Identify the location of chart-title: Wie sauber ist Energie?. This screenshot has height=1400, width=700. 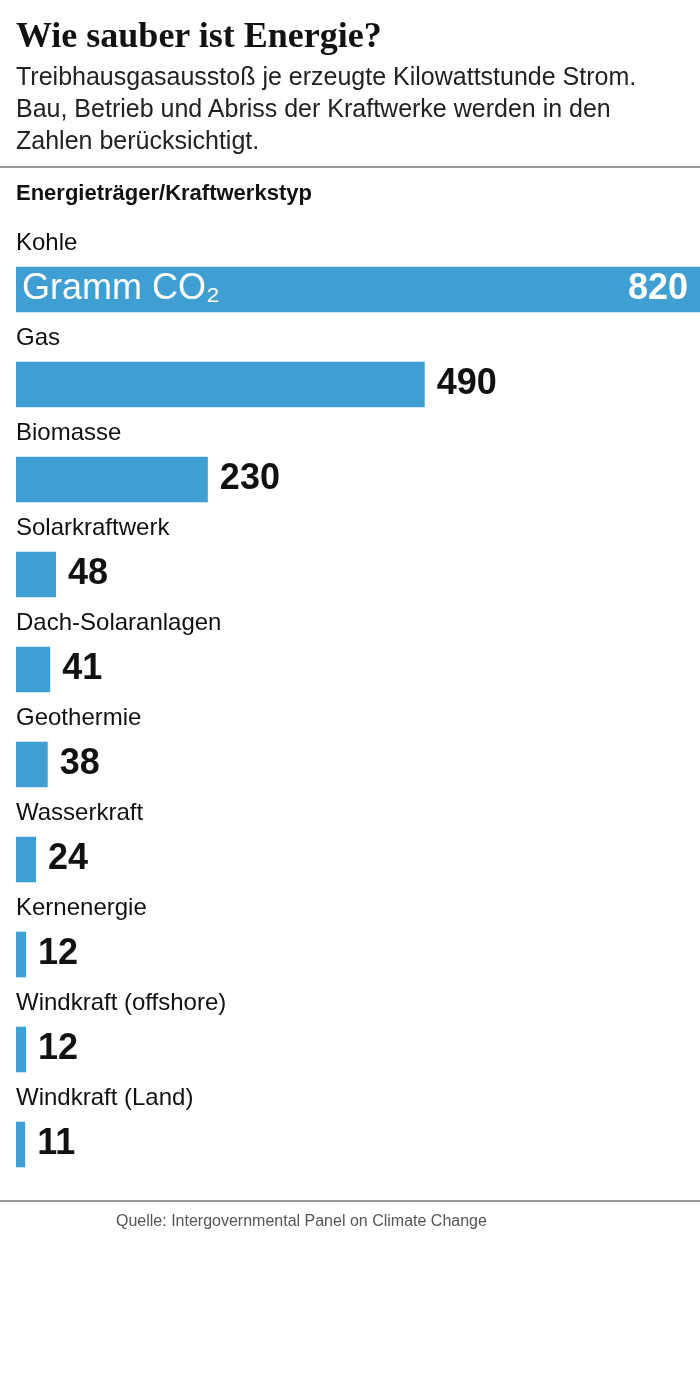
(199, 35).